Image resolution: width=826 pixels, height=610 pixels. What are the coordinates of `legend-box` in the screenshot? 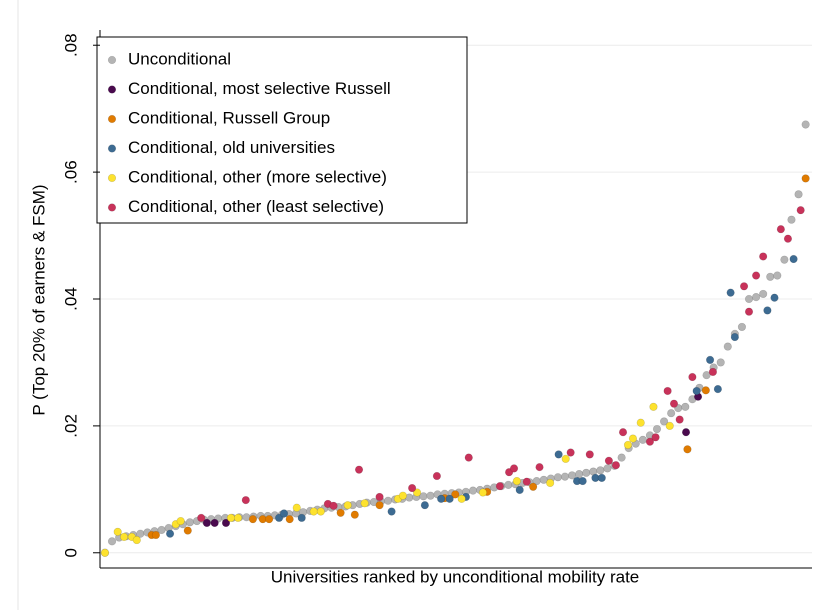 It's located at (282, 130).